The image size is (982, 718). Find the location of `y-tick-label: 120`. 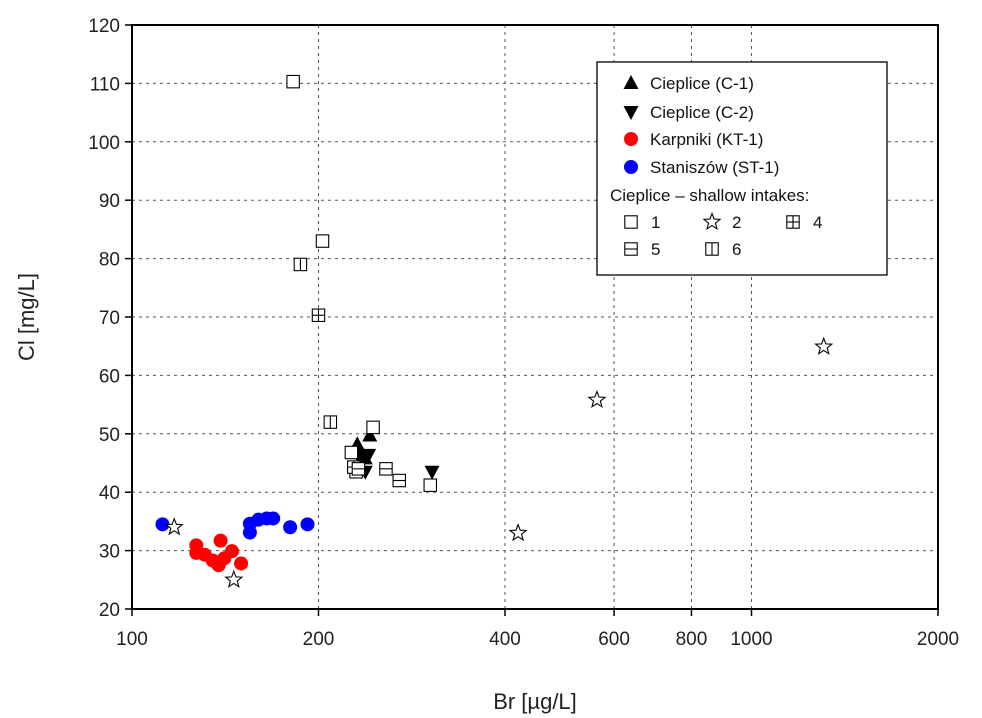

y-tick-label: 120 is located at coordinates (104, 26).